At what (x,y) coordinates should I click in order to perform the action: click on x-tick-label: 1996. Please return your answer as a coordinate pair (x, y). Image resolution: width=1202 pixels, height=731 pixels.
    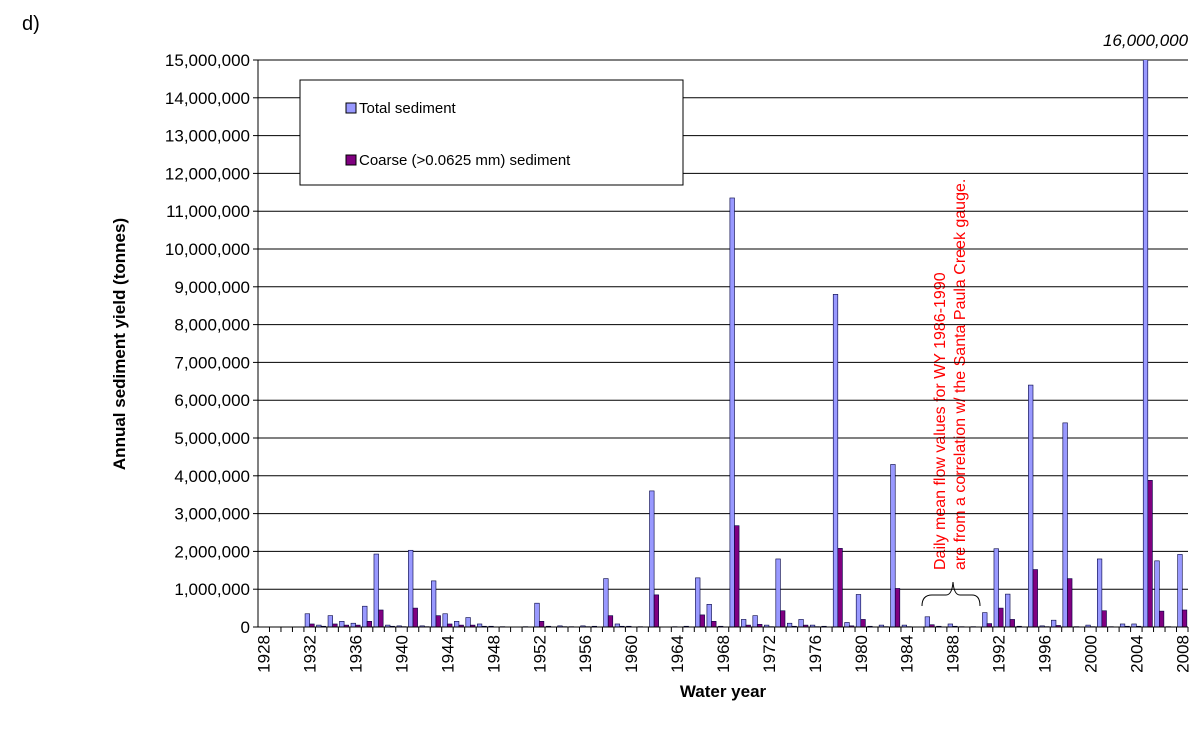
    Looking at the image, I should click on (1044, 654).